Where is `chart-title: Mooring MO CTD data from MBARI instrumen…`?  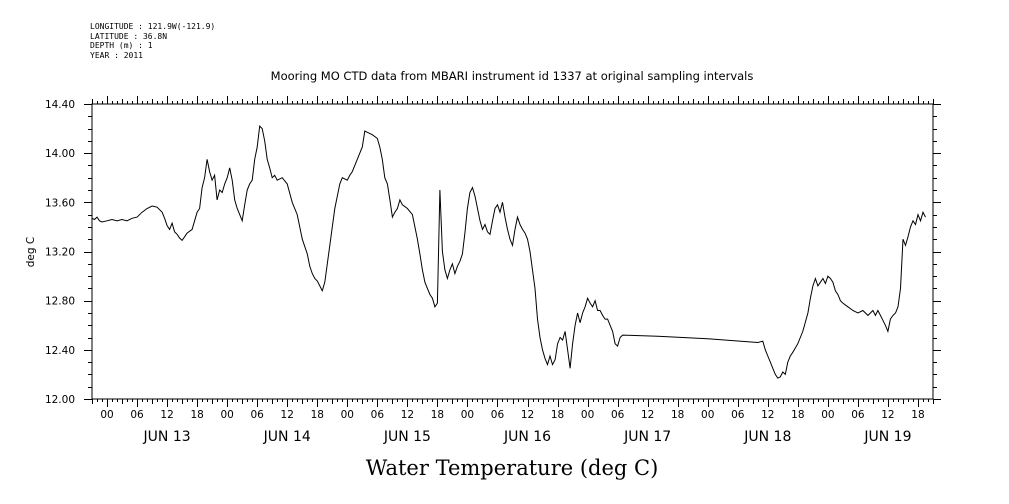
chart-title: Mooring MO CTD data from MBARI instrumen… is located at coordinates (512, 76).